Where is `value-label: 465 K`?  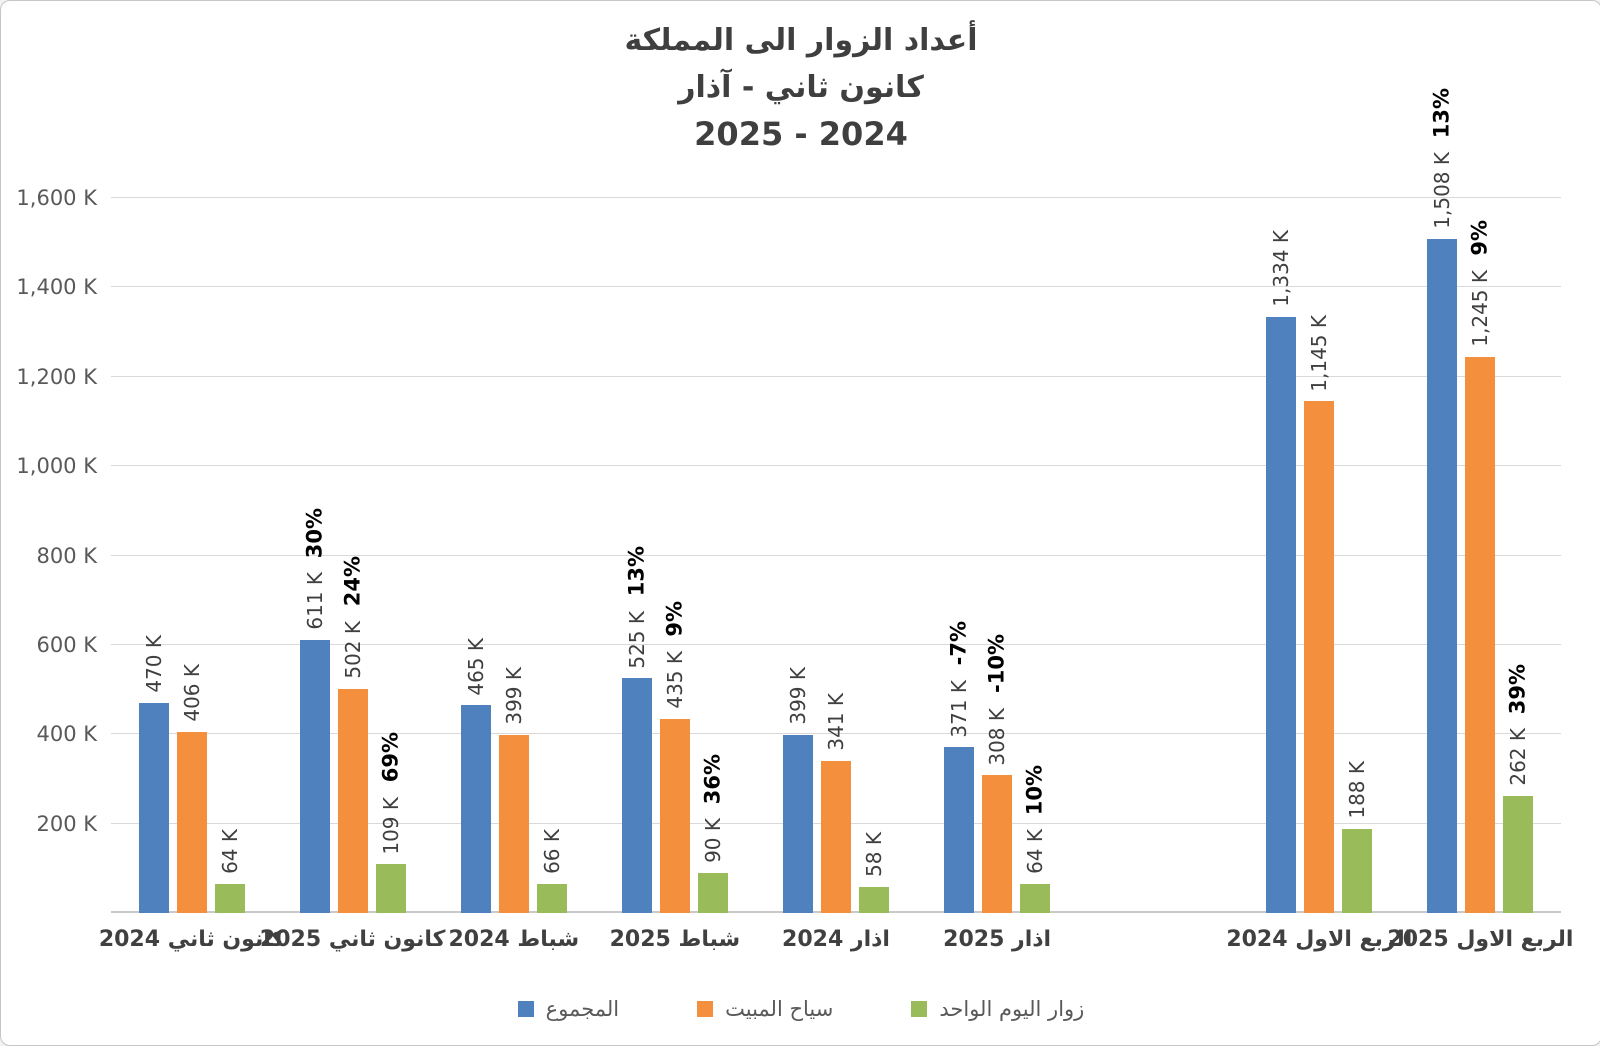
value-label: 465 K is located at coordinates (475, 666).